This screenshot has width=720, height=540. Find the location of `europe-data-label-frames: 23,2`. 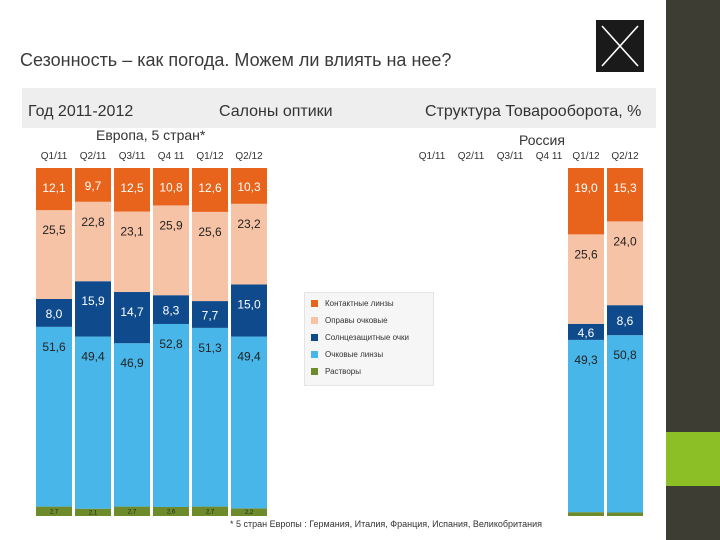

europe-data-label-frames: 23,2 is located at coordinates (249, 224).